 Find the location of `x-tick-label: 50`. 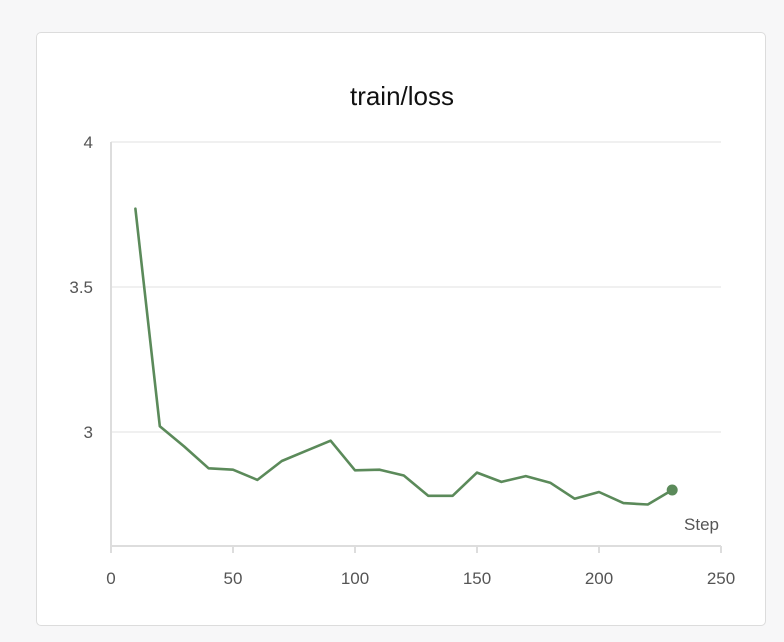

x-tick-label: 50 is located at coordinates (233, 578).